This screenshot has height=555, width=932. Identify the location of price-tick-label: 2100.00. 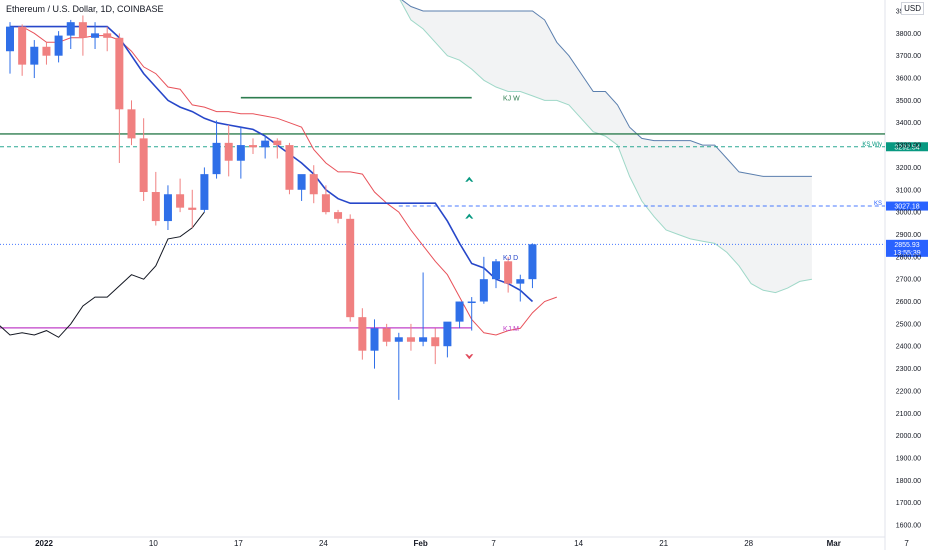
(908, 414).